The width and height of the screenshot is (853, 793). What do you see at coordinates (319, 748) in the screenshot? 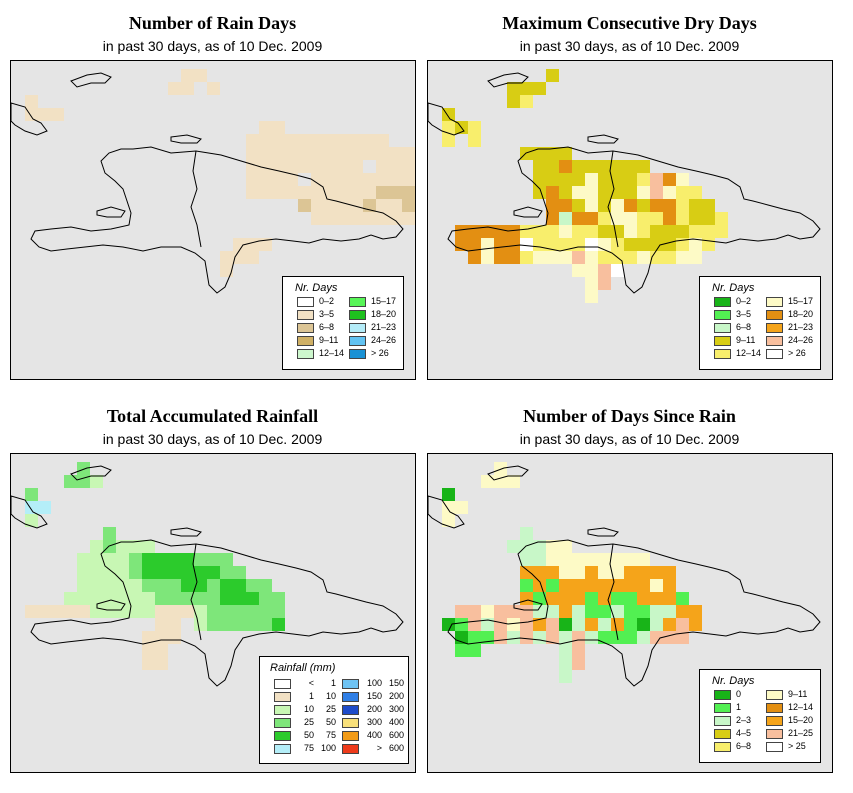
I see `legend-label: 75 100` at bounding box center [319, 748].